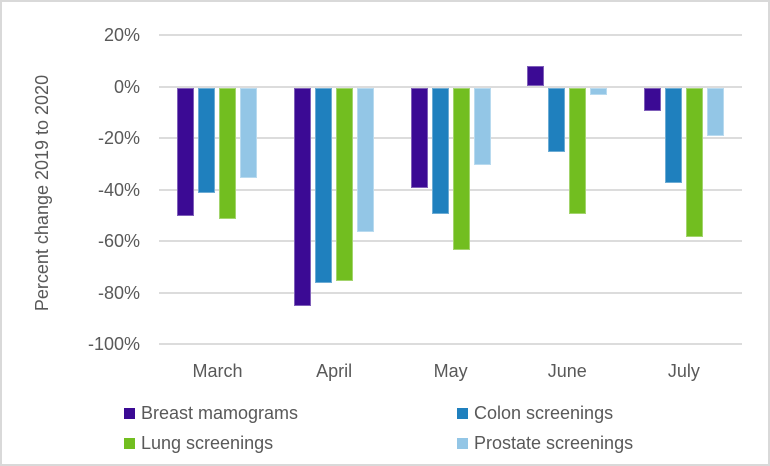 The width and height of the screenshot is (770, 466). I want to click on bar-lung-screenings-april, so click(344, 184).